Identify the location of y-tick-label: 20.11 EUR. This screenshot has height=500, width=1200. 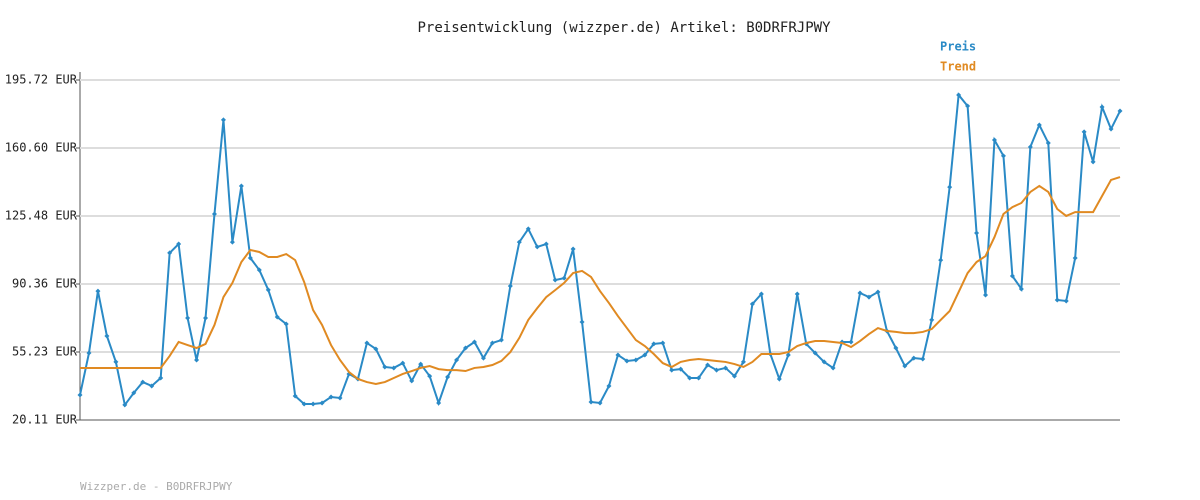
(45, 420).